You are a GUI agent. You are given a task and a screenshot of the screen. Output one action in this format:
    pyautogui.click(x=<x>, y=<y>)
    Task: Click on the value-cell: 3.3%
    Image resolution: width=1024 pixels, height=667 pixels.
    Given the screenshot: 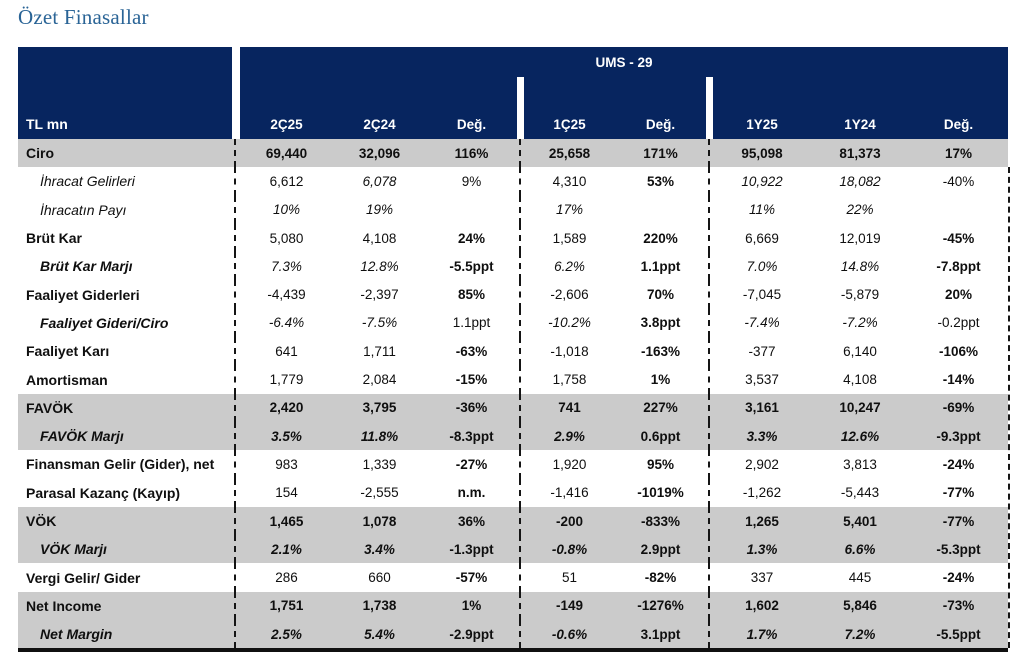 What is the action you would take?
    pyautogui.click(x=762, y=436)
    